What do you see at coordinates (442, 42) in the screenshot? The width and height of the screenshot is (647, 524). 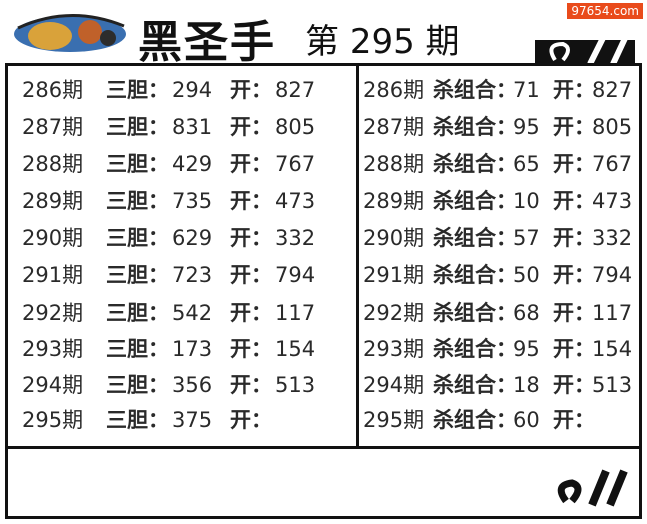 I see `issue-suffix: 期` at bounding box center [442, 42].